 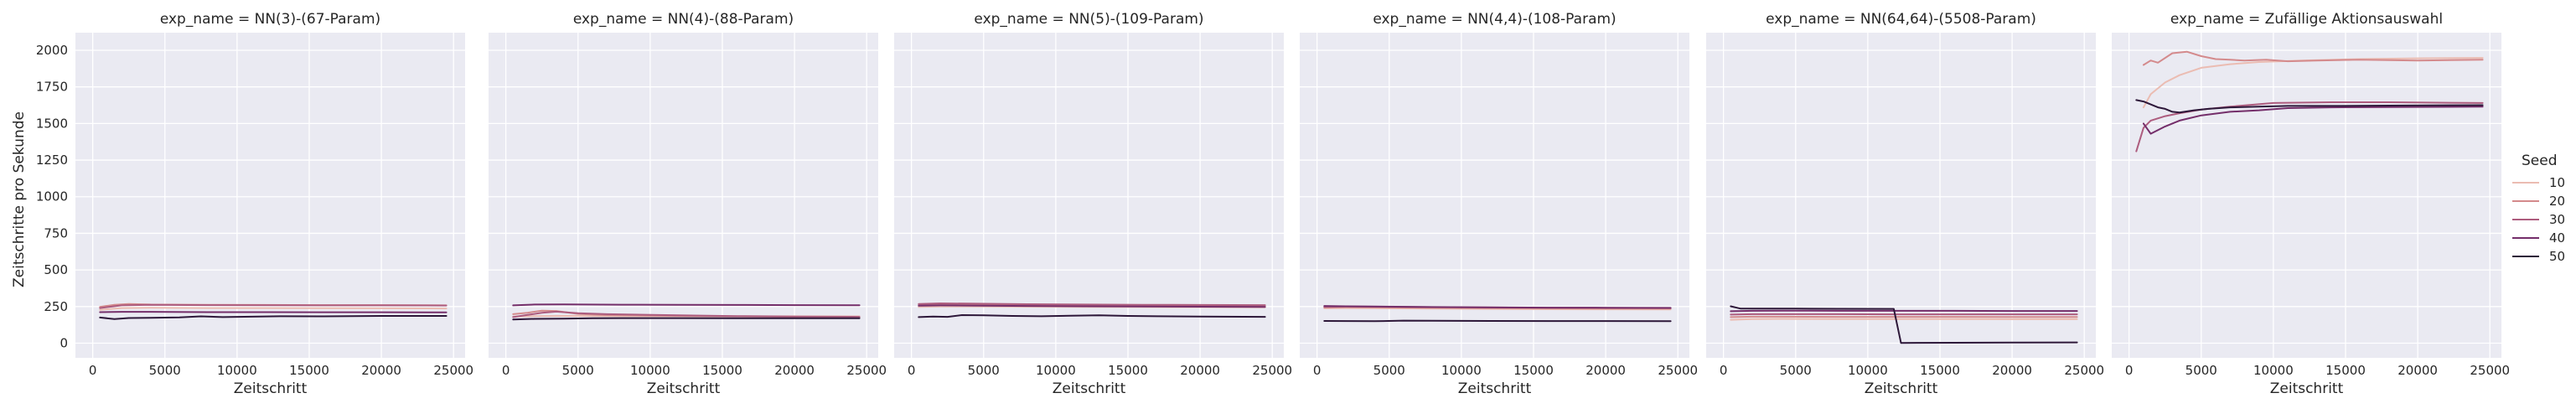 I want to click on y-tick-label: 2000, so click(x=52, y=50).